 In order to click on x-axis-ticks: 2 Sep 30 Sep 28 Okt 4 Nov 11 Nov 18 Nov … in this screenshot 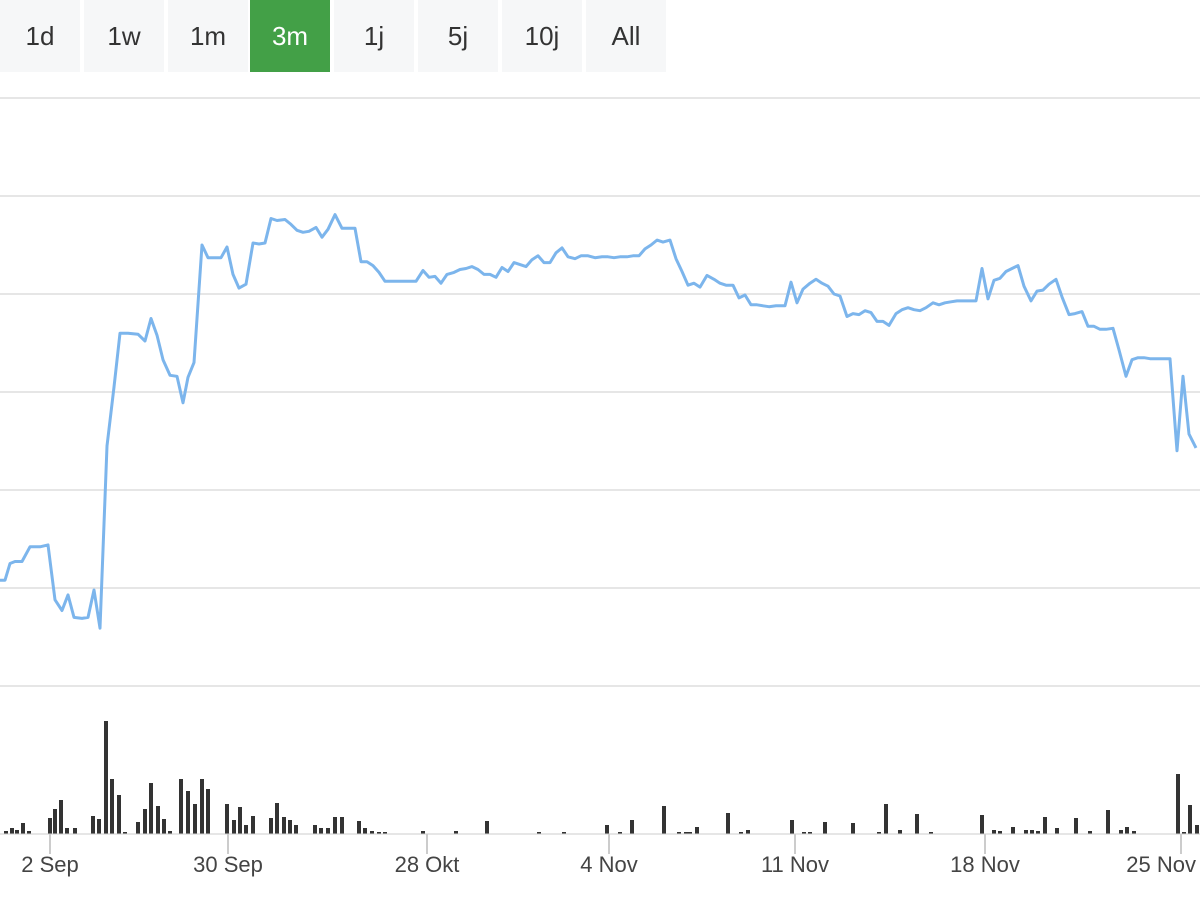, I will do `click(608, 855)`.